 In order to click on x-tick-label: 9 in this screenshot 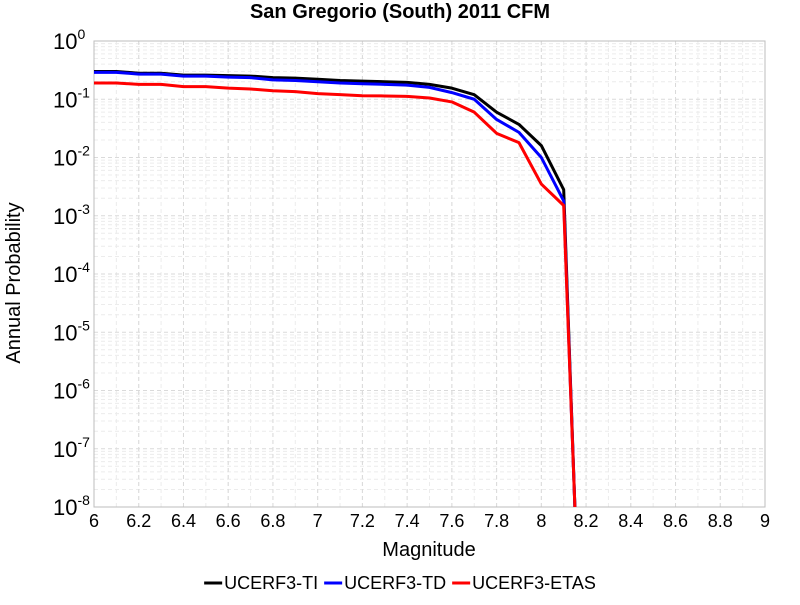, I will do `click(765, 521)`.